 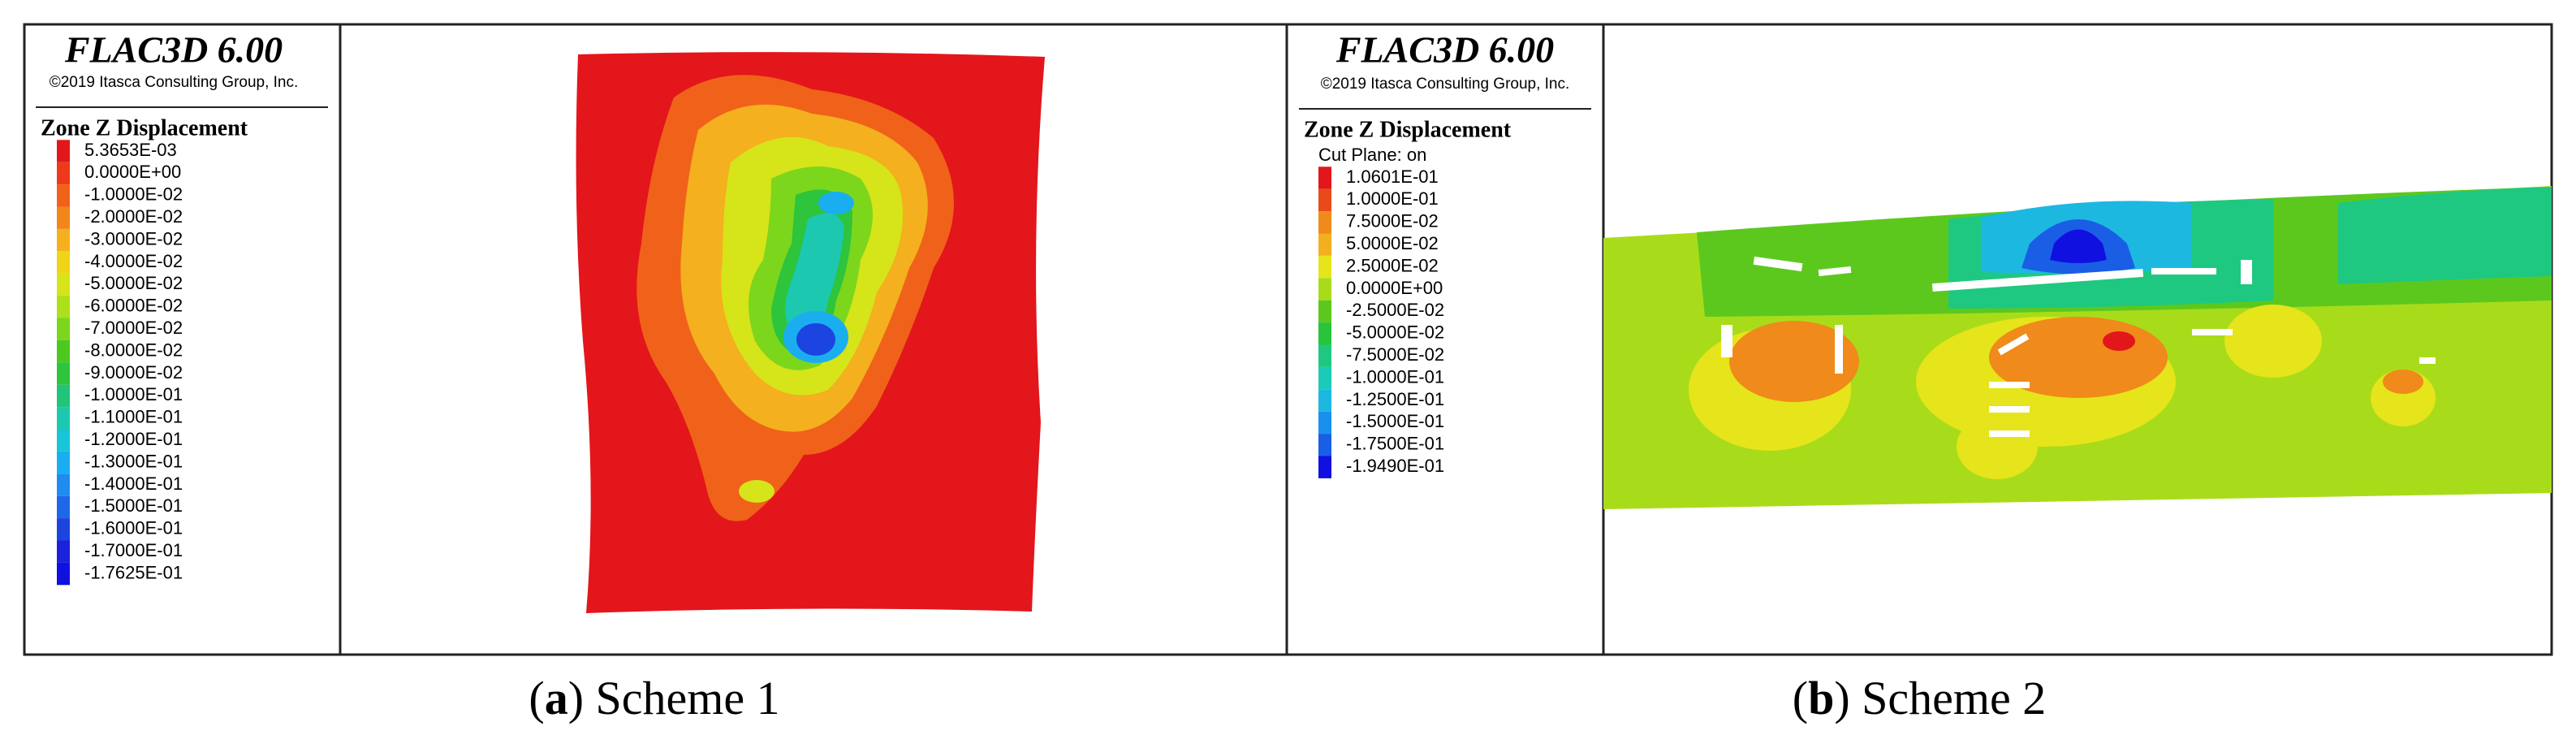 I want to click on caption-text: ) Scheme 1, so click(x=674, y=698).